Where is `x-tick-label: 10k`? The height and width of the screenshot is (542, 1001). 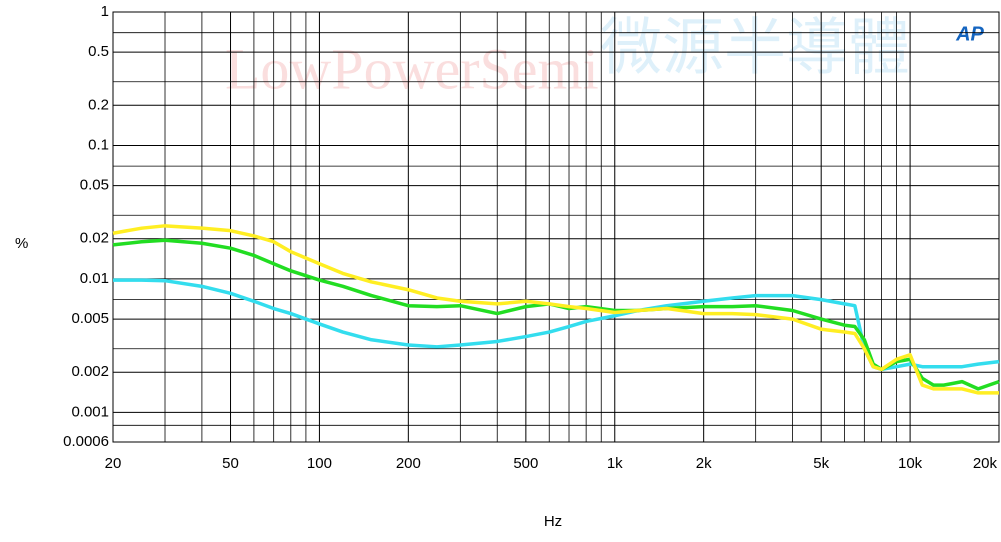
x-tick-label: 10k is located at coordinates (910, 463).